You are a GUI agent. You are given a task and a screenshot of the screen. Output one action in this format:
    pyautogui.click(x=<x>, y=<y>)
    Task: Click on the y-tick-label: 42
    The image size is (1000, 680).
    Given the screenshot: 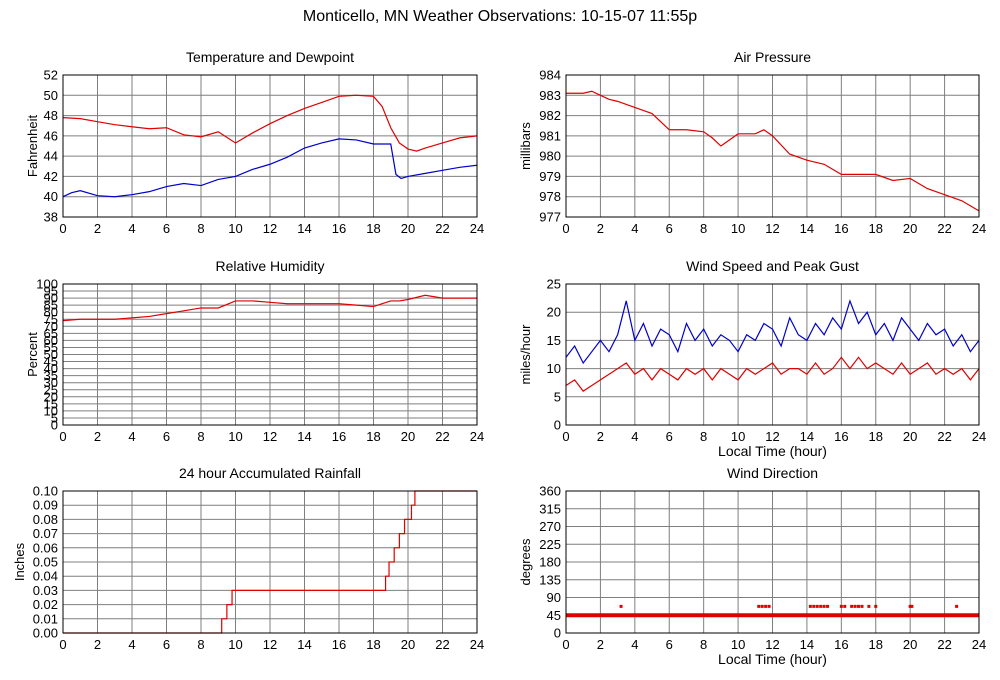 What is the action you would take?
    pyautogui.click(x=51, y=176)
    